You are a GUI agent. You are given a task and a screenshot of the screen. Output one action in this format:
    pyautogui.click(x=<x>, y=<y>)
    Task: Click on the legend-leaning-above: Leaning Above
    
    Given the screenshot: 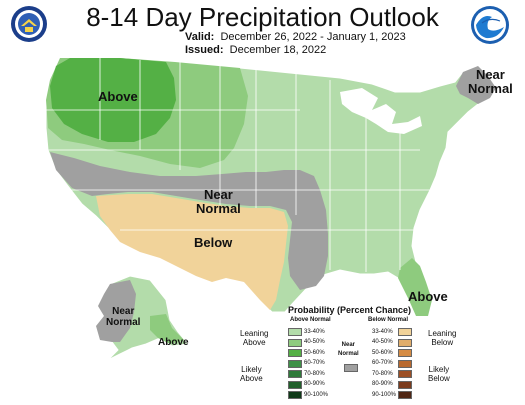 What is the action you would take?
    pyautogui.click(x=254, y=338)
    